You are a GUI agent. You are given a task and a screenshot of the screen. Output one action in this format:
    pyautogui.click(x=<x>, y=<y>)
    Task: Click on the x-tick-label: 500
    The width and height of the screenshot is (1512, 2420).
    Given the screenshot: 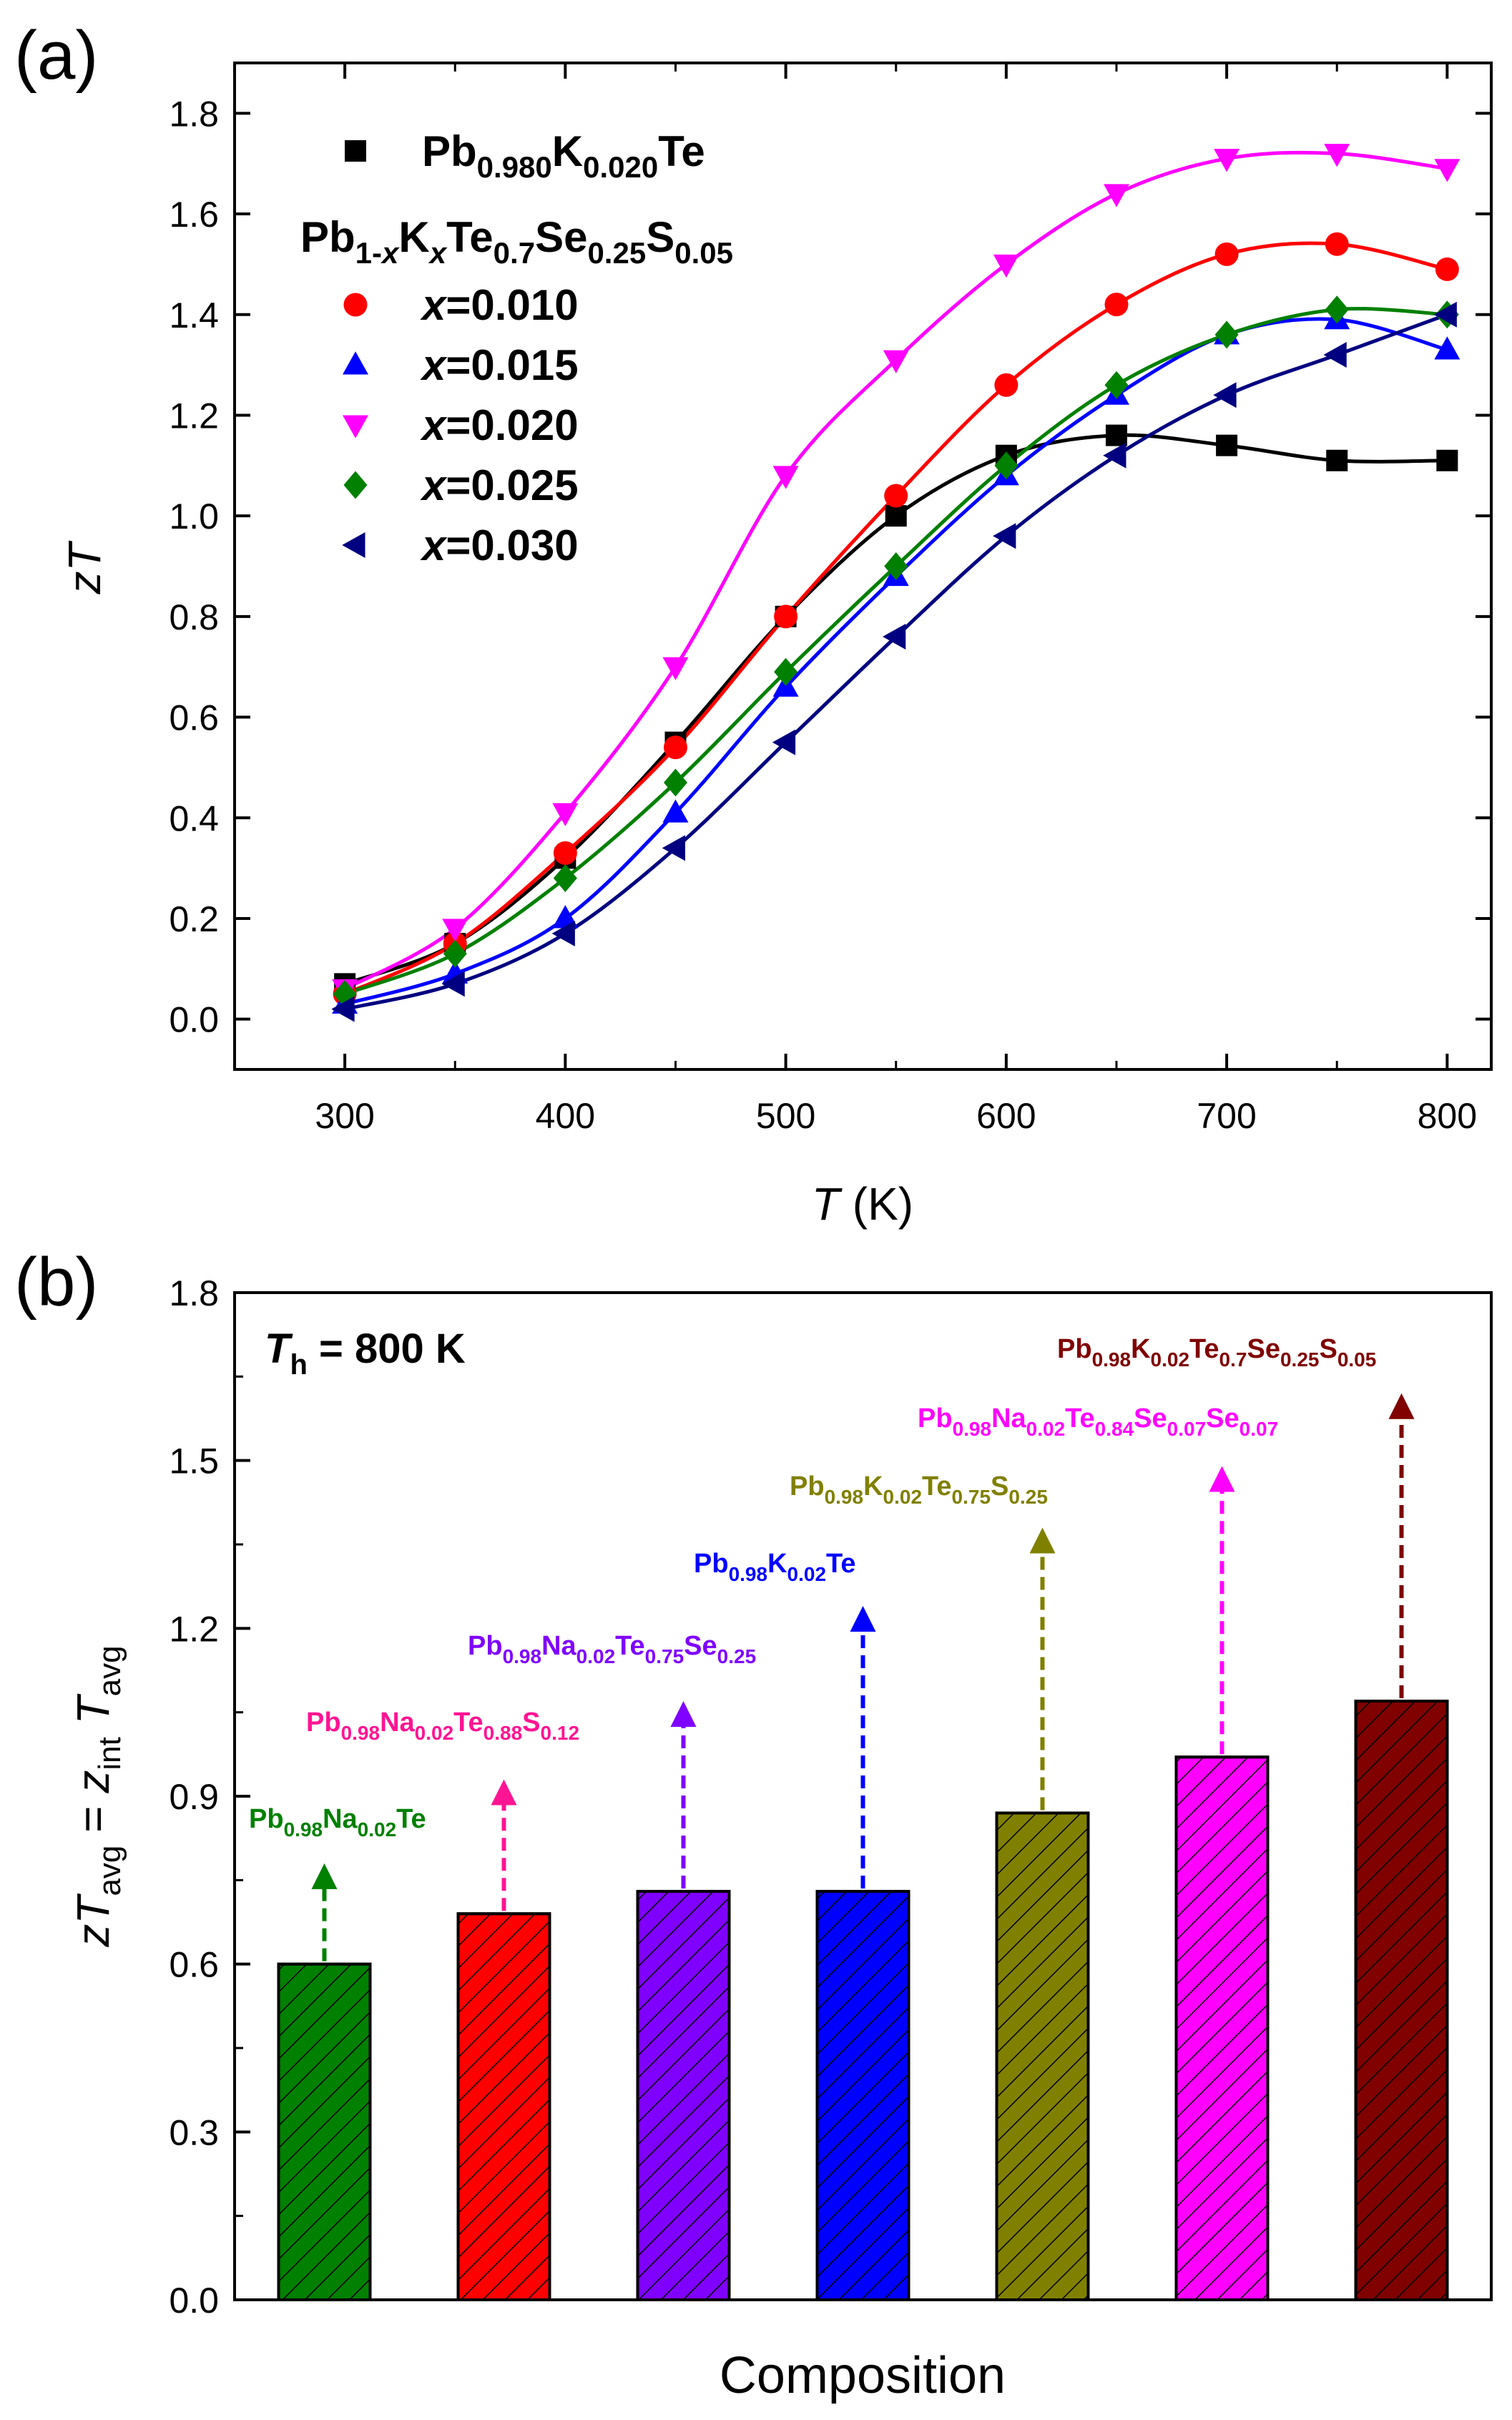 What is the action you would take?
    pyautogui.click(x=785, y=1116)
    